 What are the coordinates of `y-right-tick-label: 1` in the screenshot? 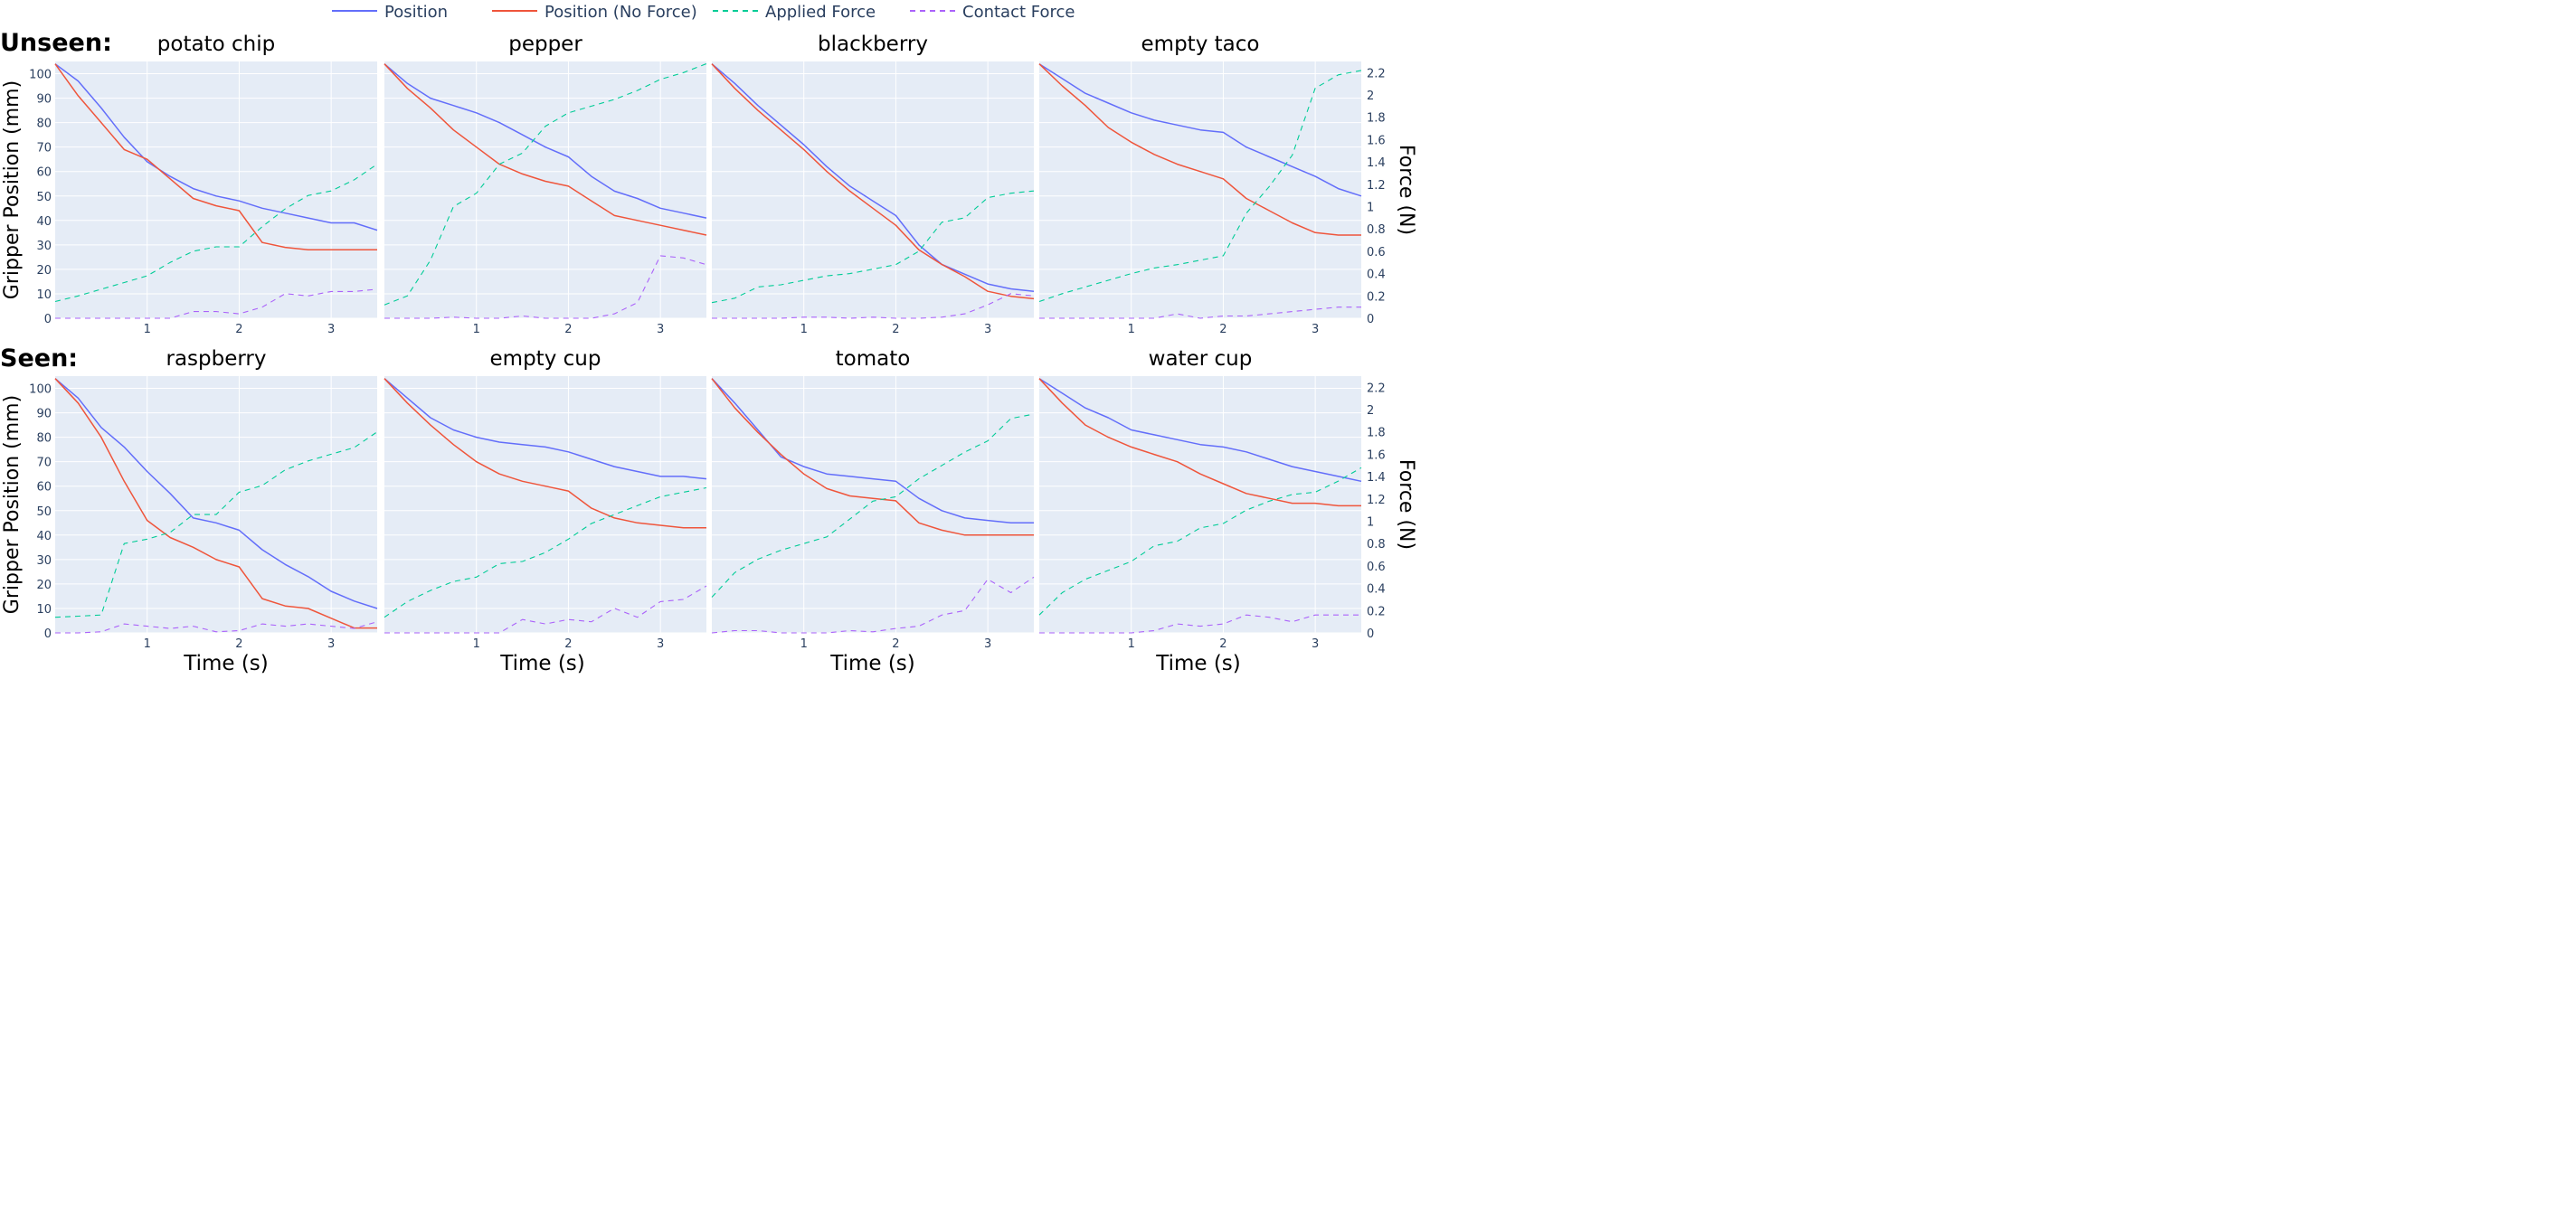 It's located at (1371, 523).